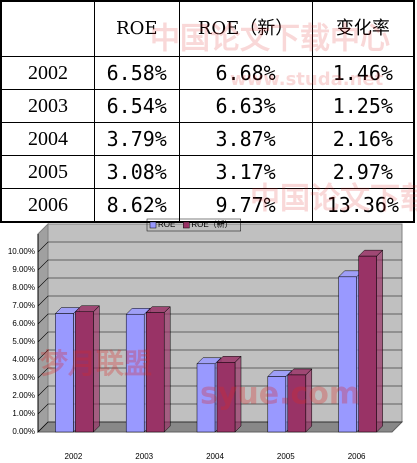  Describe the element at coordinates (23, 269) in the screenshot. I see `y-tick-label: 9.00%` at that location.